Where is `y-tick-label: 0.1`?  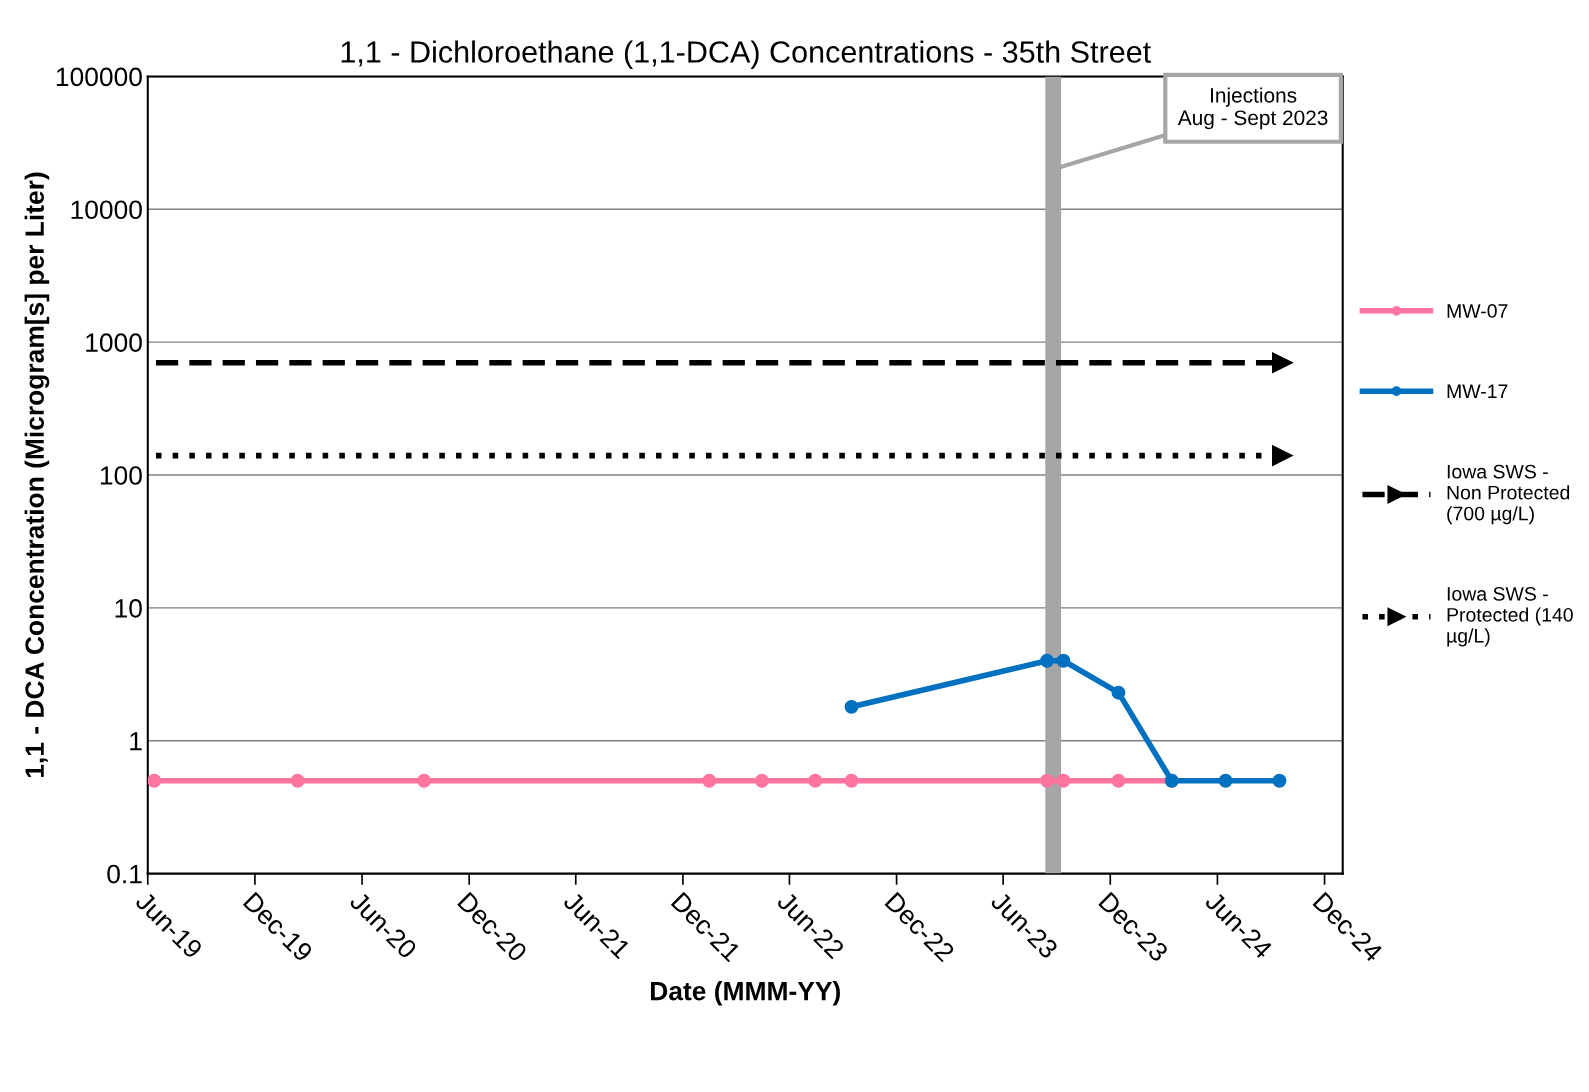 y-tick-label: 0.1 is located at coordinates (124, 874).